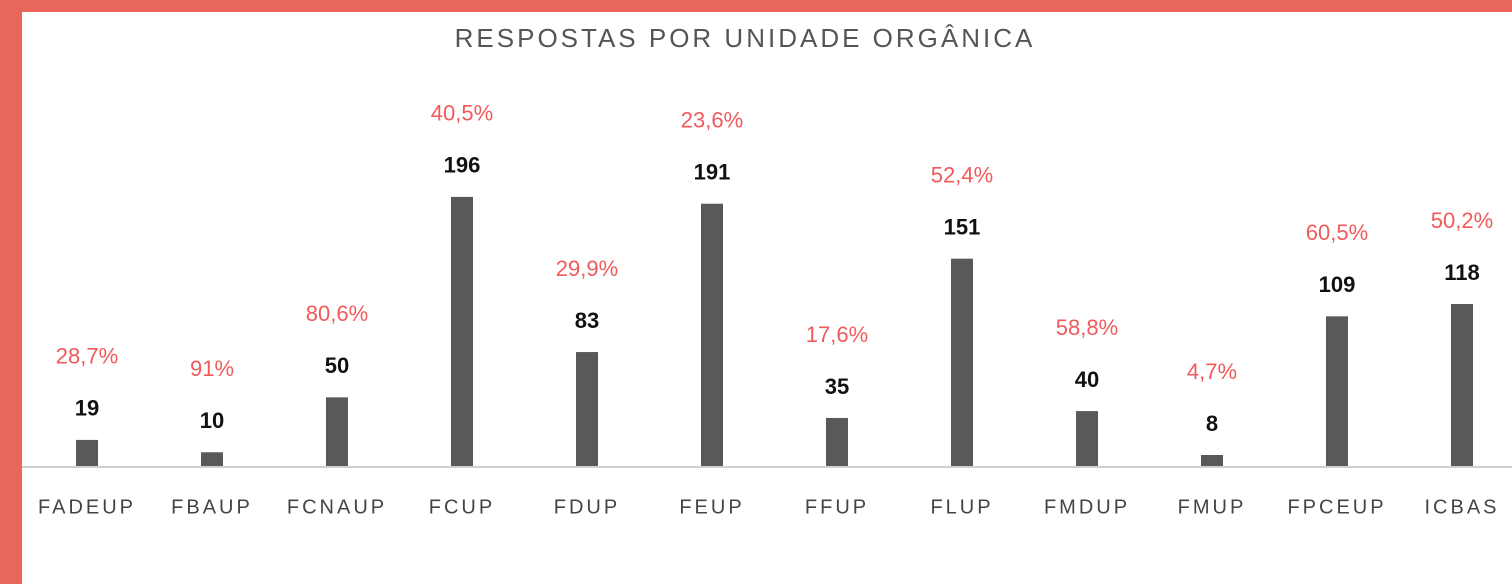 The height and width of the screenshot is (584, 1512). What do you see at coordinates (711, 507) in the screenshot?
I see `x-tick-label: FEUP` at bounding box center [711, 507].